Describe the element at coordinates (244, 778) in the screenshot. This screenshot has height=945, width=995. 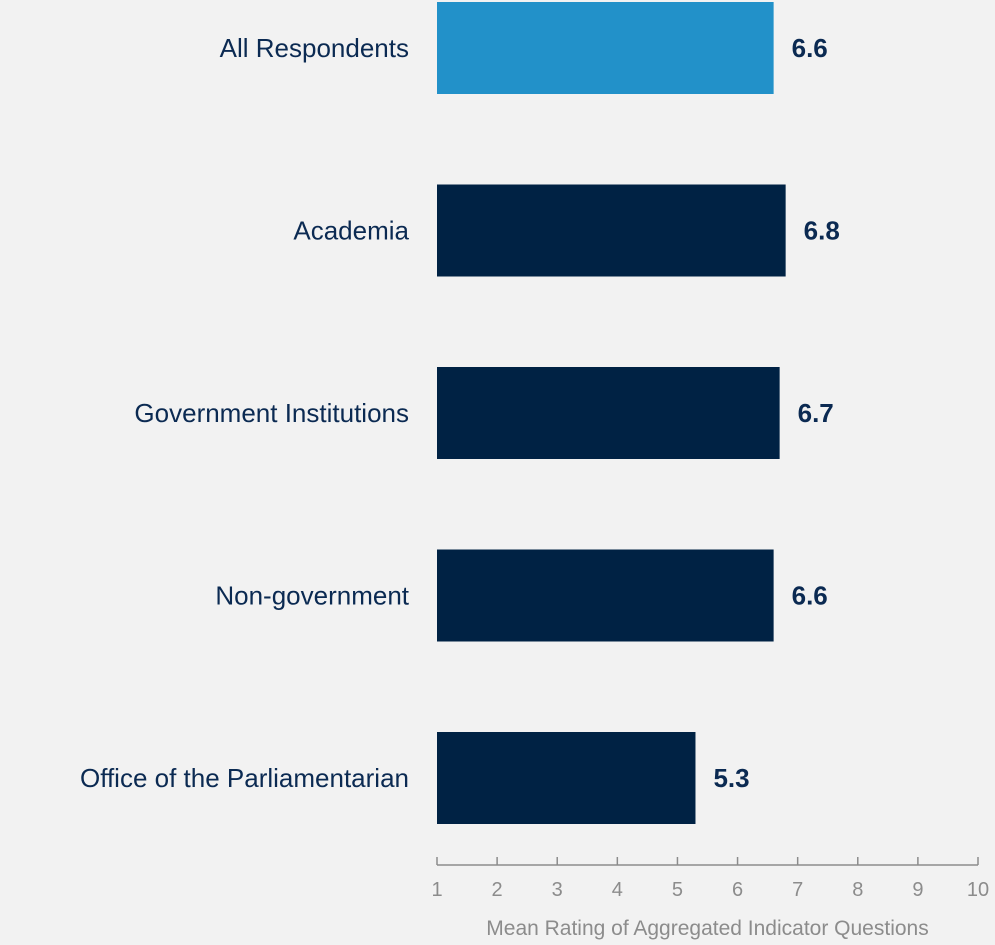
I see `category-label: Office of the Parliamentarian` at that location.